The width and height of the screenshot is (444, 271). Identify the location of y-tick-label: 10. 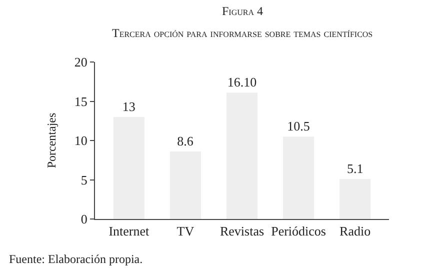
(81, 140).